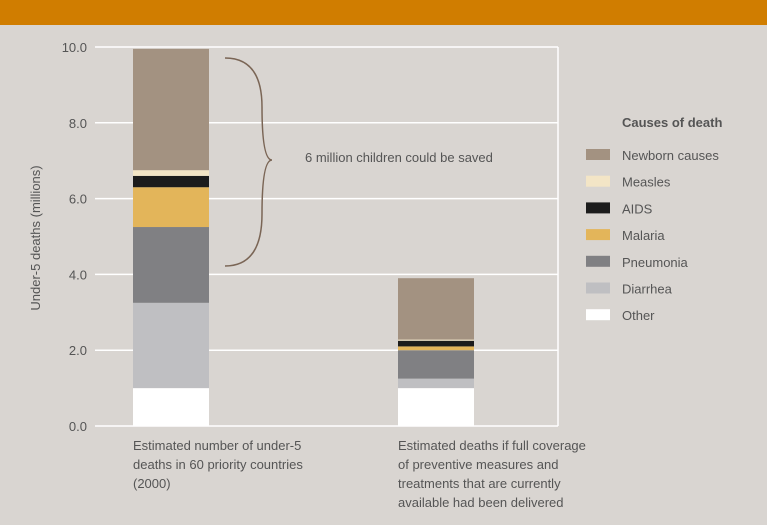 The image size is (767, 525). What do you see at coordinates (436, 343) in the screenshot?
I see `bar-segment-2-aids` at bounding box center [436, 343].